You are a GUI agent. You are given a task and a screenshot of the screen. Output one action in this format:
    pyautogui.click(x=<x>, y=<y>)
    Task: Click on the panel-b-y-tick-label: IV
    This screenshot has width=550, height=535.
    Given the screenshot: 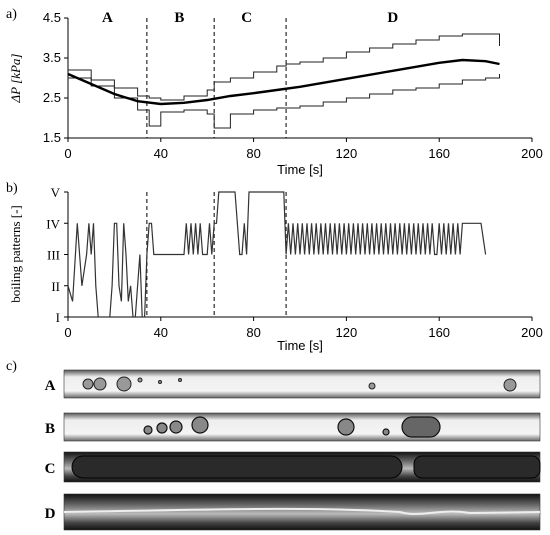 What is the action you would take?
    pyautogui.click(x=53, y=223)
    